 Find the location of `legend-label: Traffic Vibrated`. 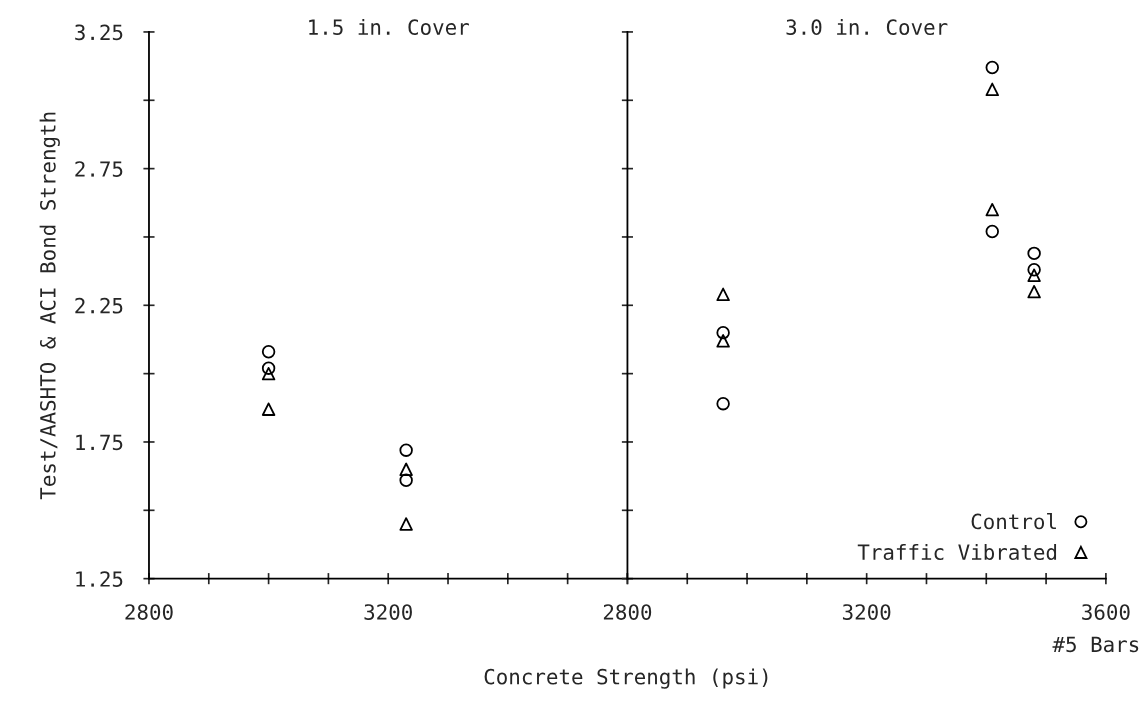

legend-label: Traffic Vibrated is located at coordinates (957, 552).